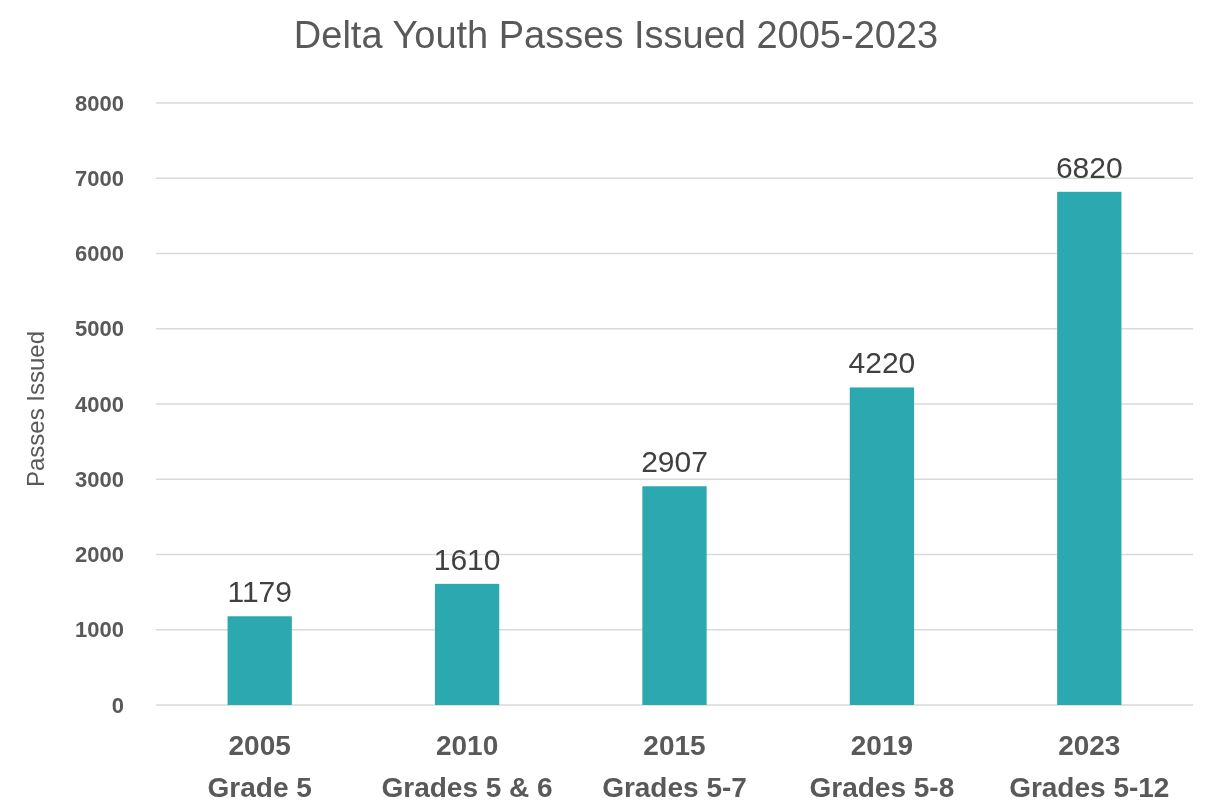  Describe the element at coordinates (99, 555) in the screenshot. I see `y-tick-label: 2000` at that location.